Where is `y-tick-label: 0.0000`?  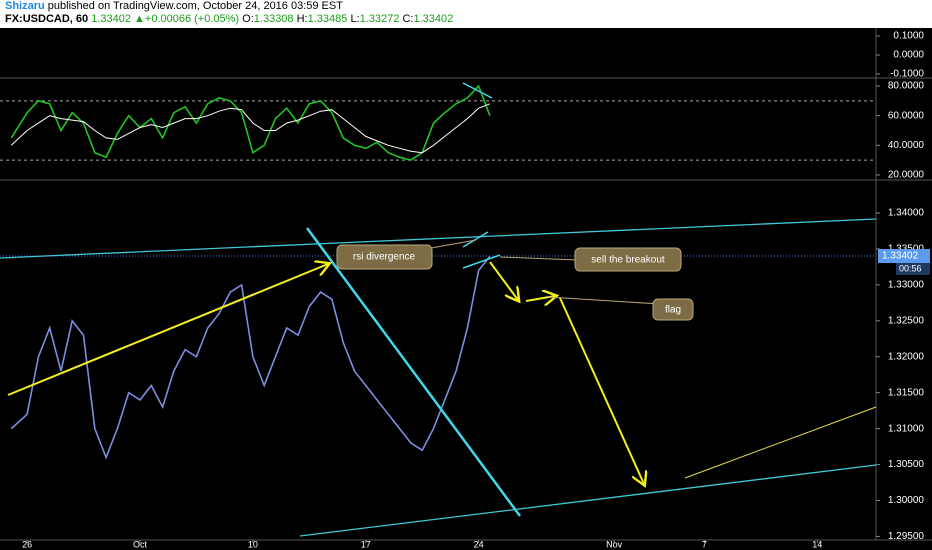
y-tick-label: 0.0000 is located at coordinates (908, 55).